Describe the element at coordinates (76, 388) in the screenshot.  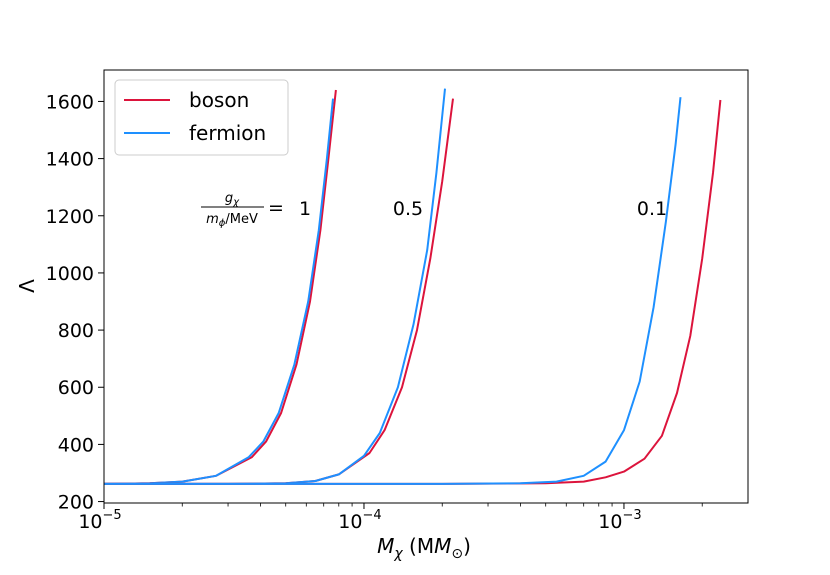
I see `y-tick-label: 600` at that location.